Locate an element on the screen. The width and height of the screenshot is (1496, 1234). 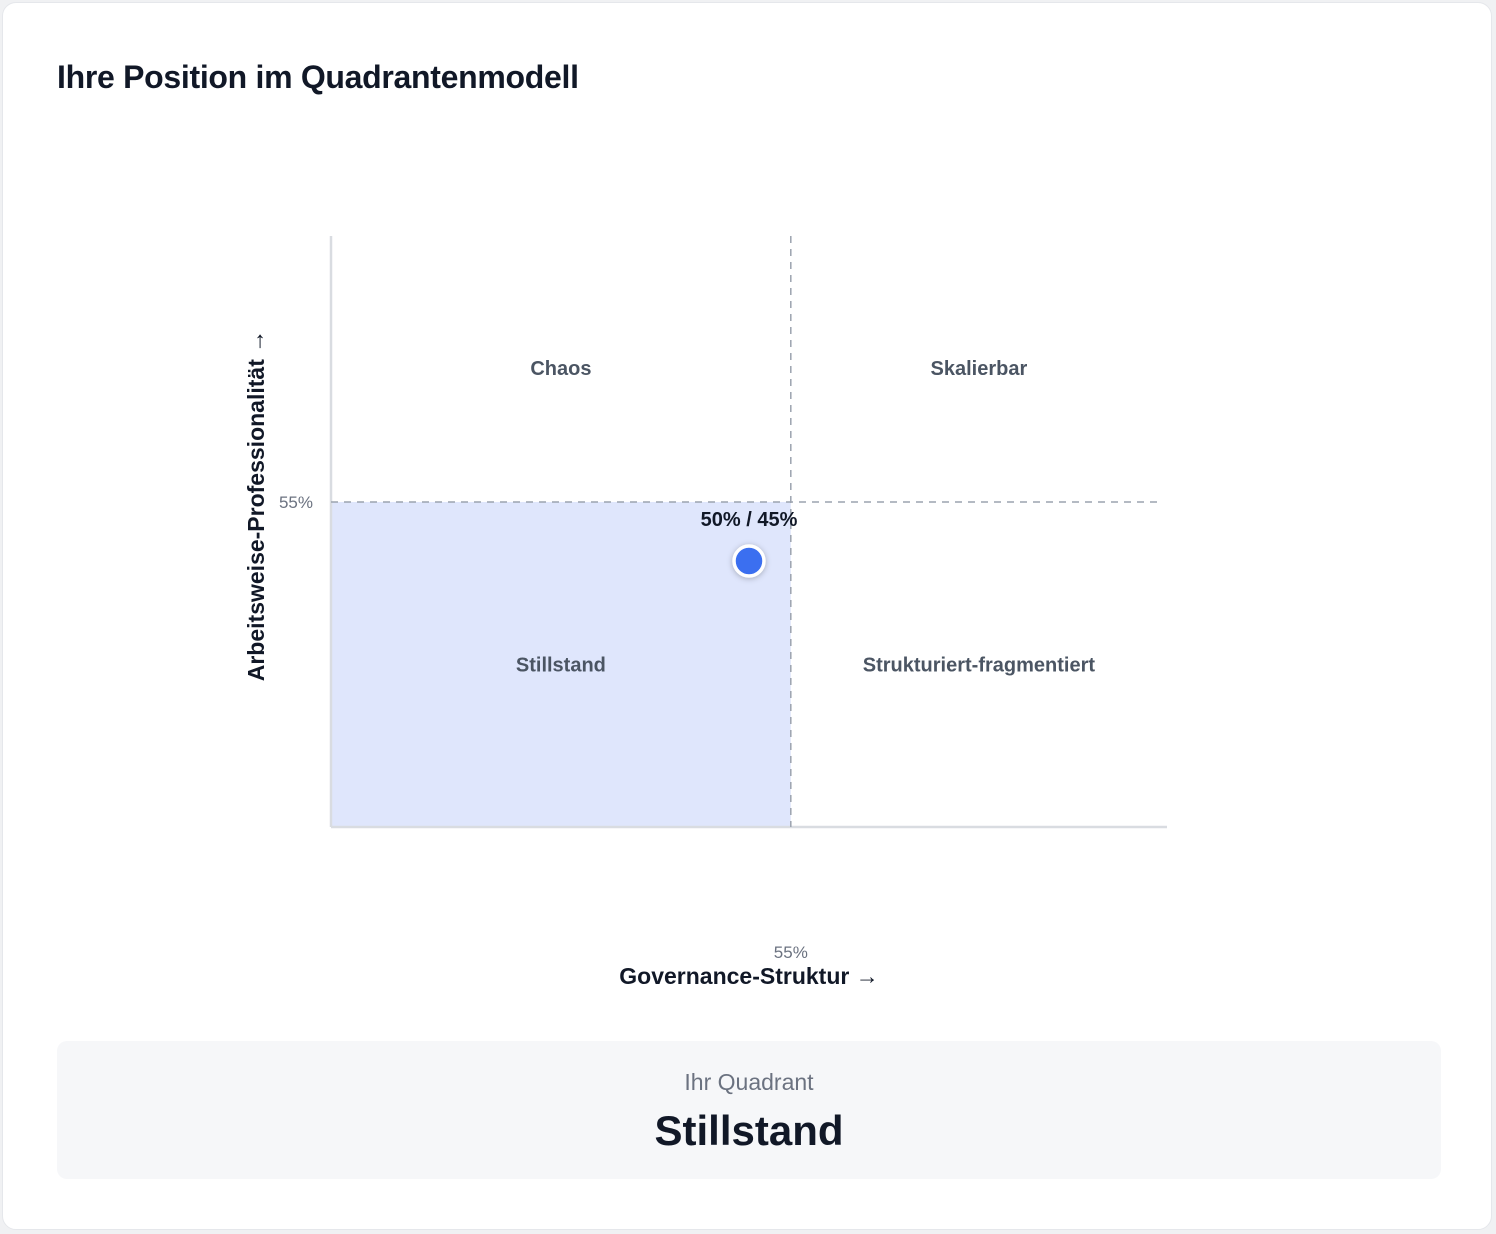
quadrant-label-bottom-left: Stillstand is located at coordinates (561, 665).